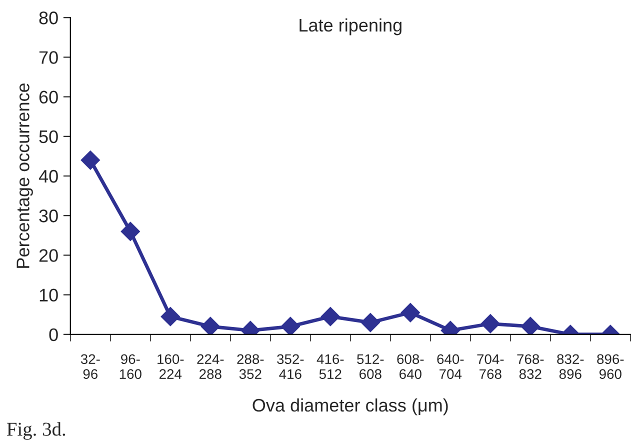 Image resolution: width=640 pixels, height=440 pixels. Describe the element at coordinates (530, 367) in the screenshot. I see `x-tick-label: 768- 832` at that location.